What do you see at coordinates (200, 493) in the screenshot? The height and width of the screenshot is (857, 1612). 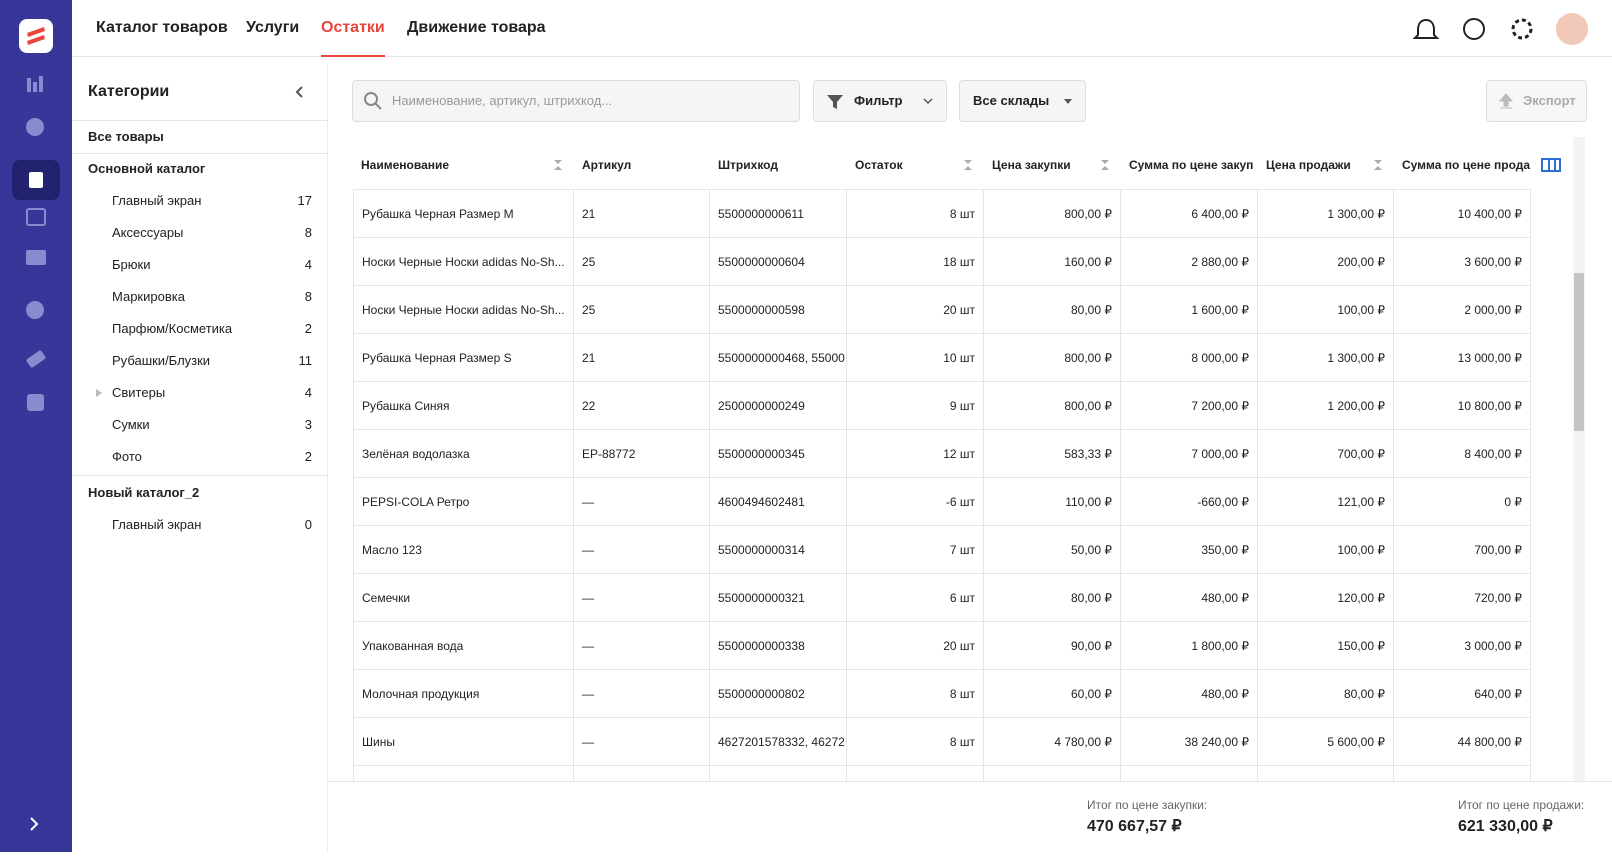 I see `category-item: Новый каталог_2` at bounding box center [200, 493].